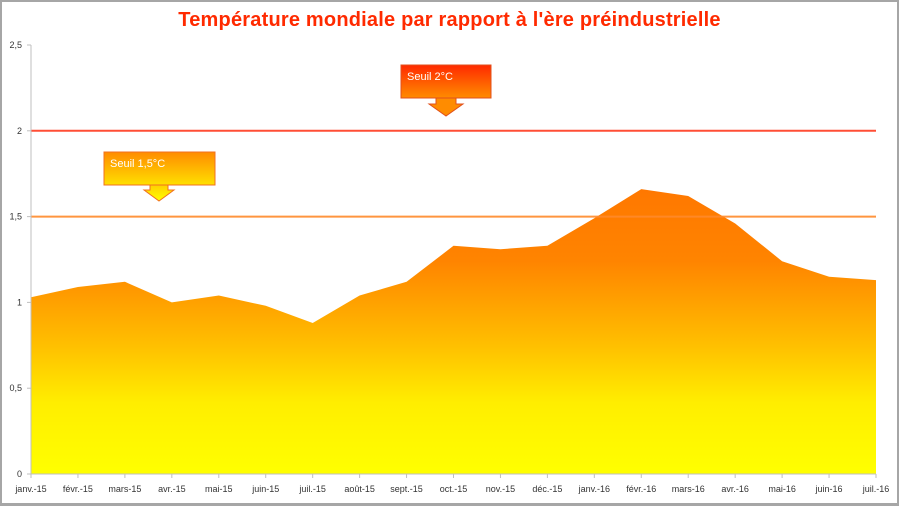 The height and width of the screenshot is (506, 899). What do you see at coordinates (547, 489) in the screenshot?
I see `x-tick-label: déc.-15` at bounding box center [547, 489].